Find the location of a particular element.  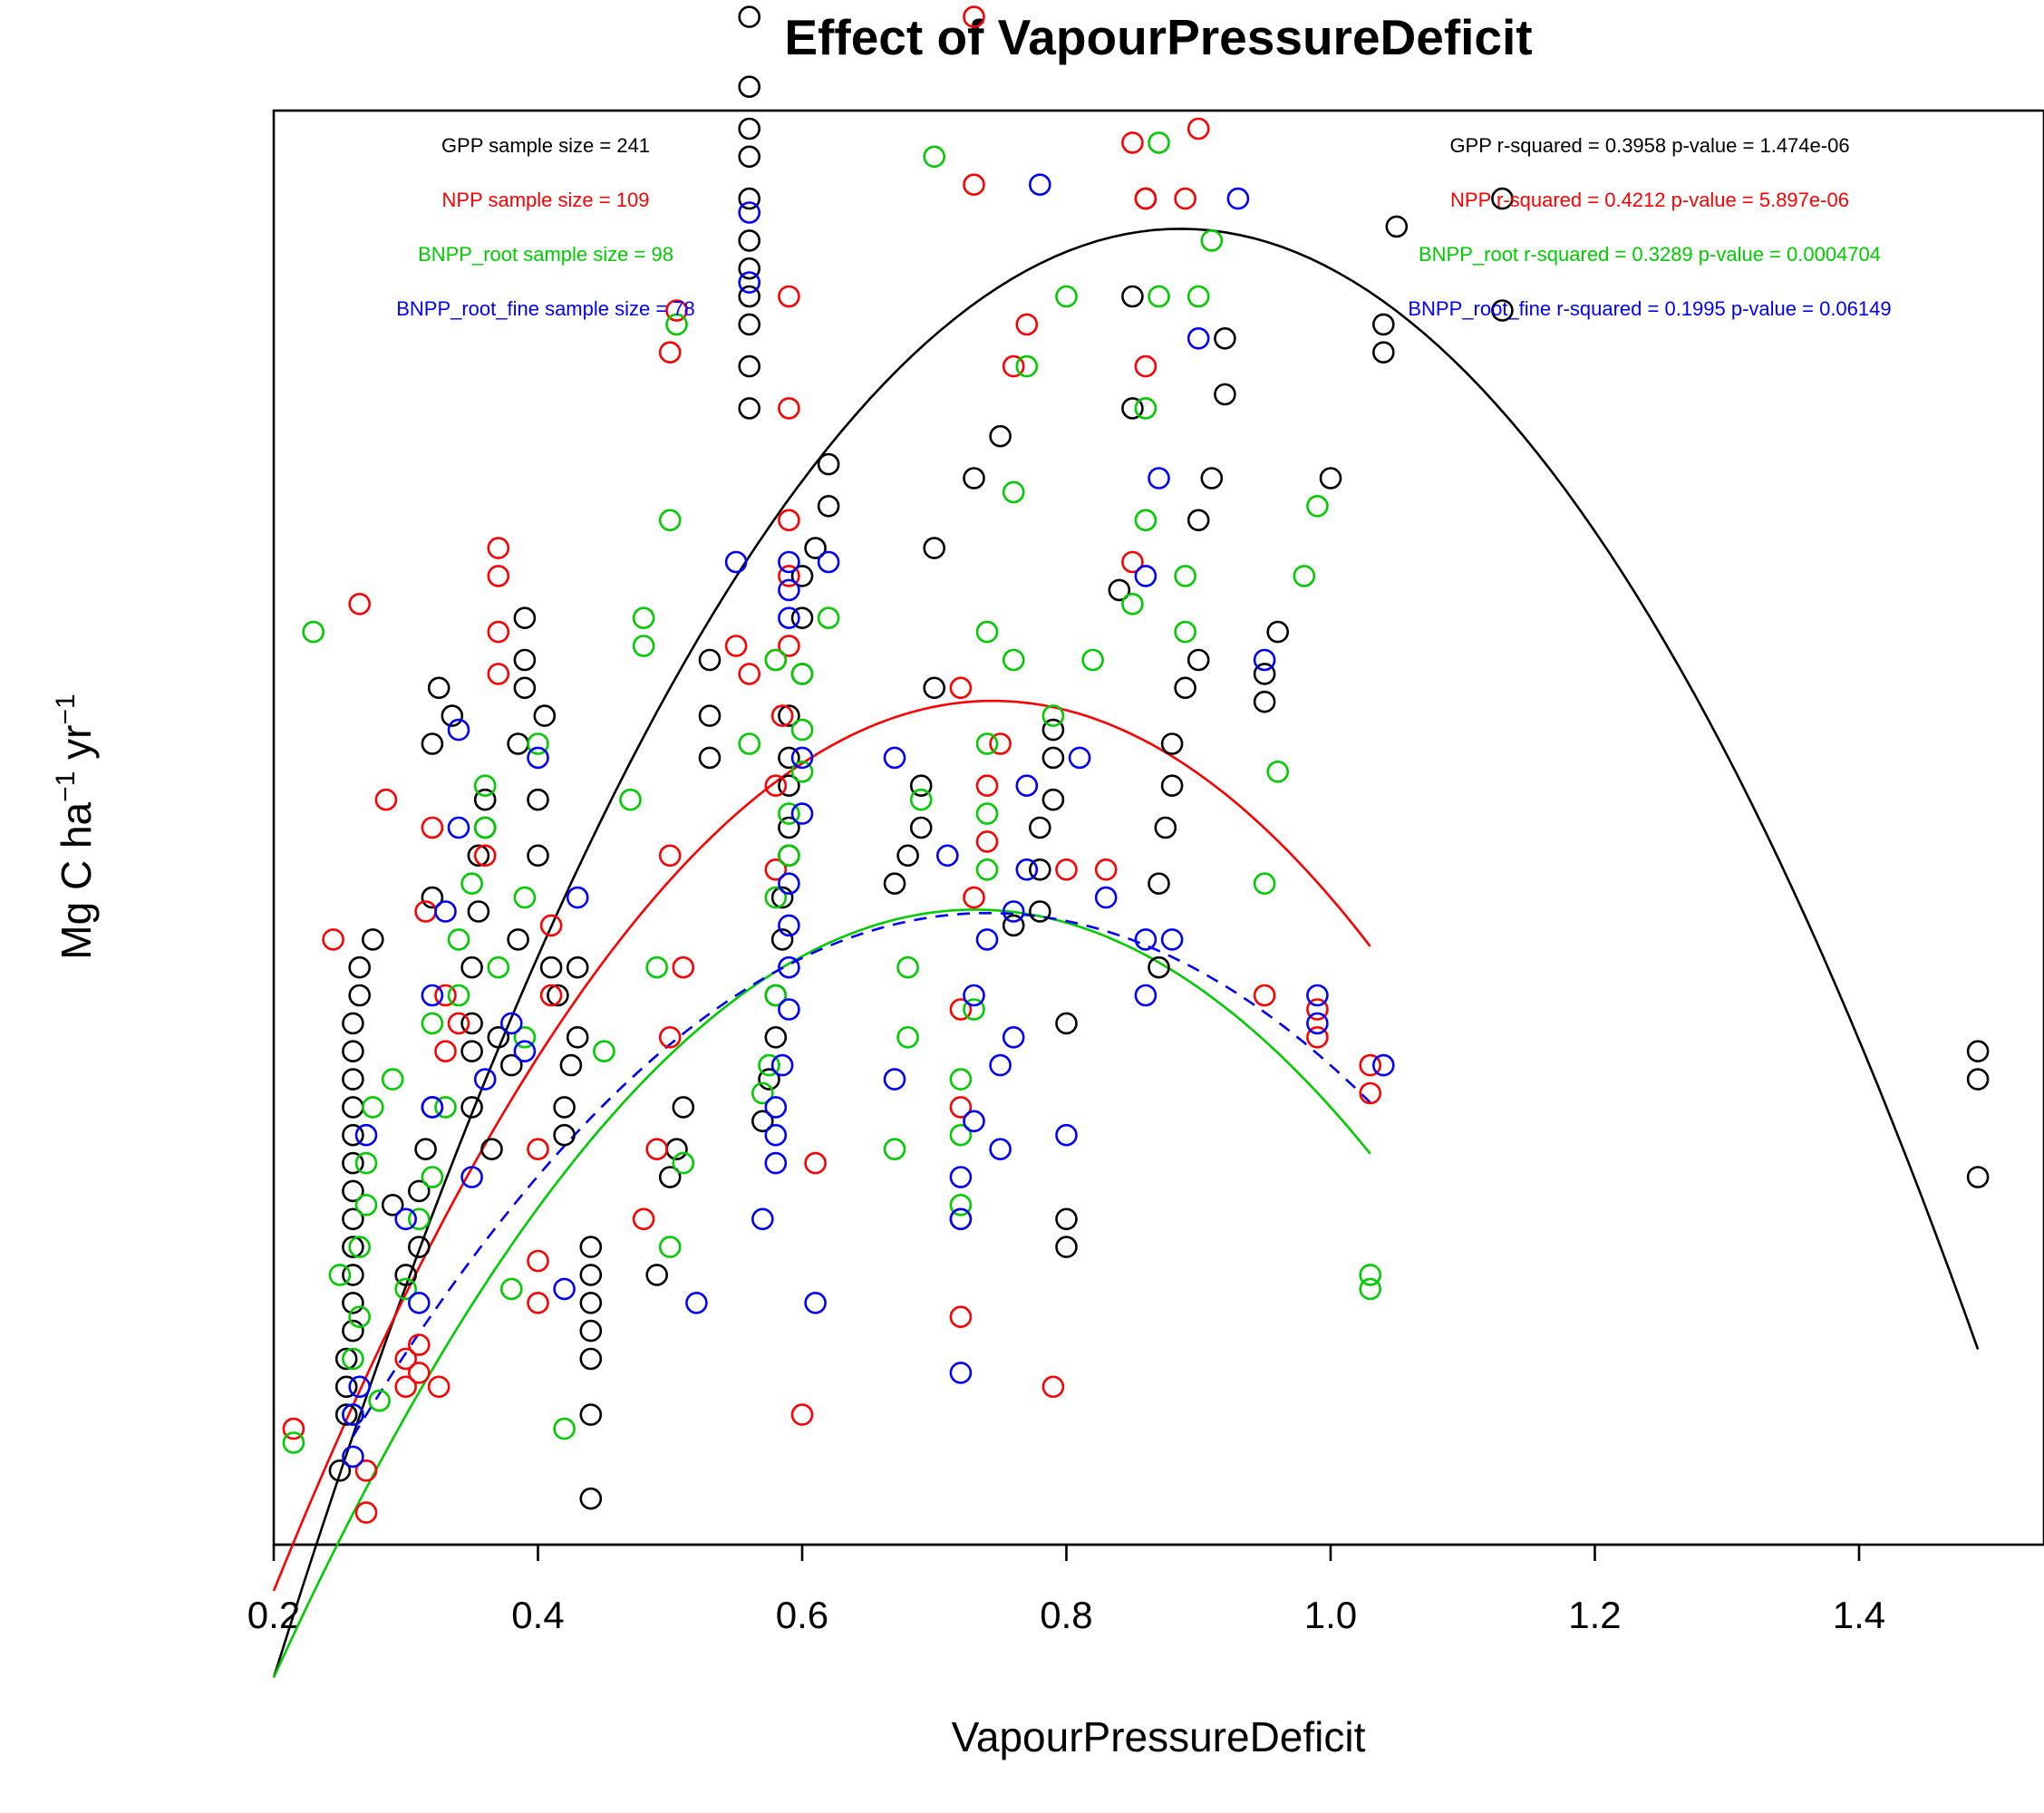

y-axis-label-mid: yr is located at coordinates (76, 748).